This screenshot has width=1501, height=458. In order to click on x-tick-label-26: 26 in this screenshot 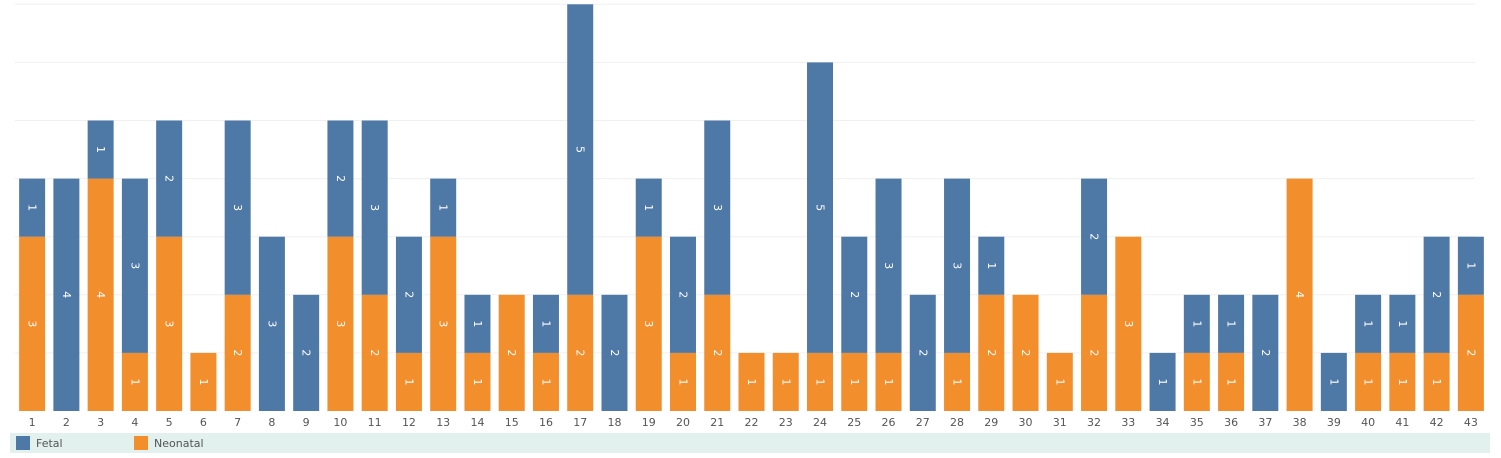, I will do `click(889, 422)`.